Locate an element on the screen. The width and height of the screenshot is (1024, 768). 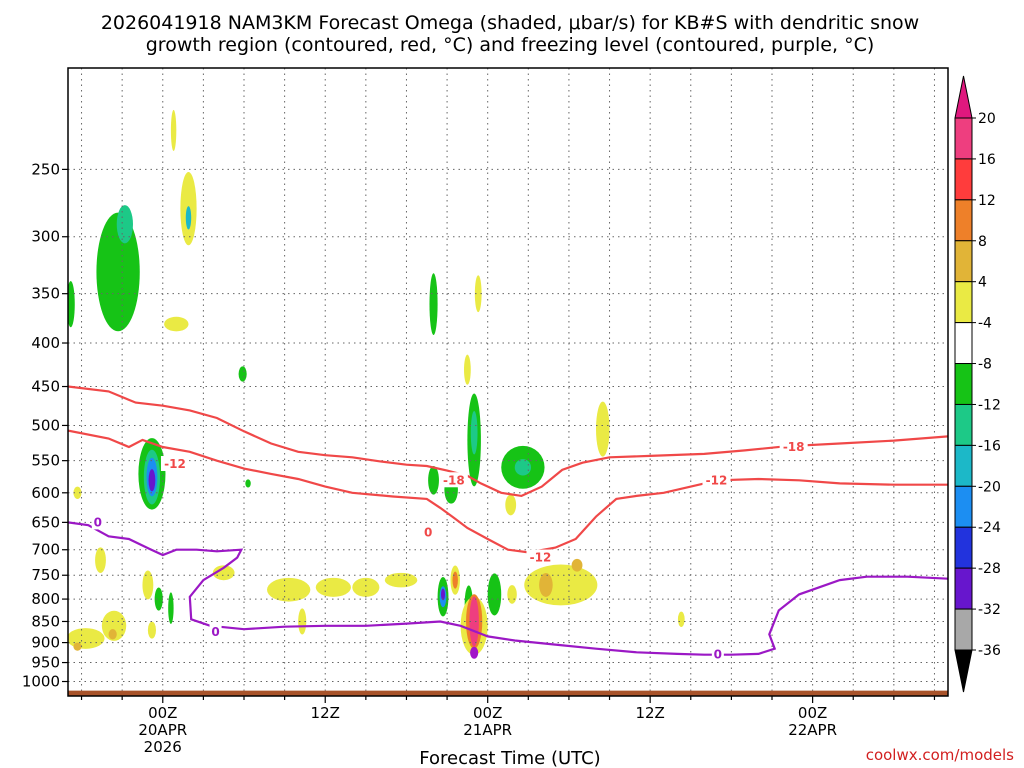
colorbar-label: 12 is located at coordinates (987, 201).